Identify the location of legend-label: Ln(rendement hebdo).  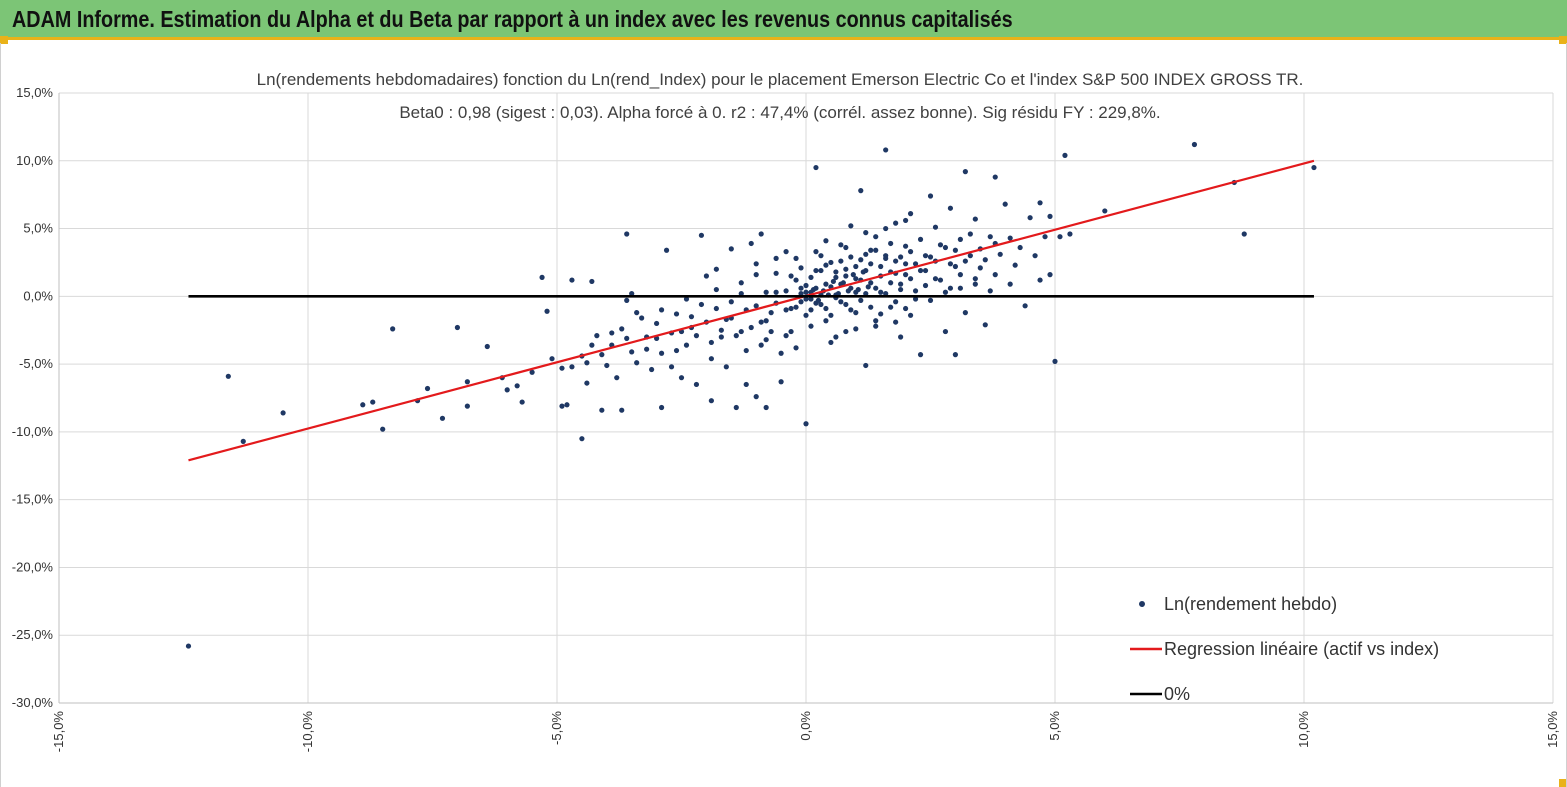
(1250, 604).